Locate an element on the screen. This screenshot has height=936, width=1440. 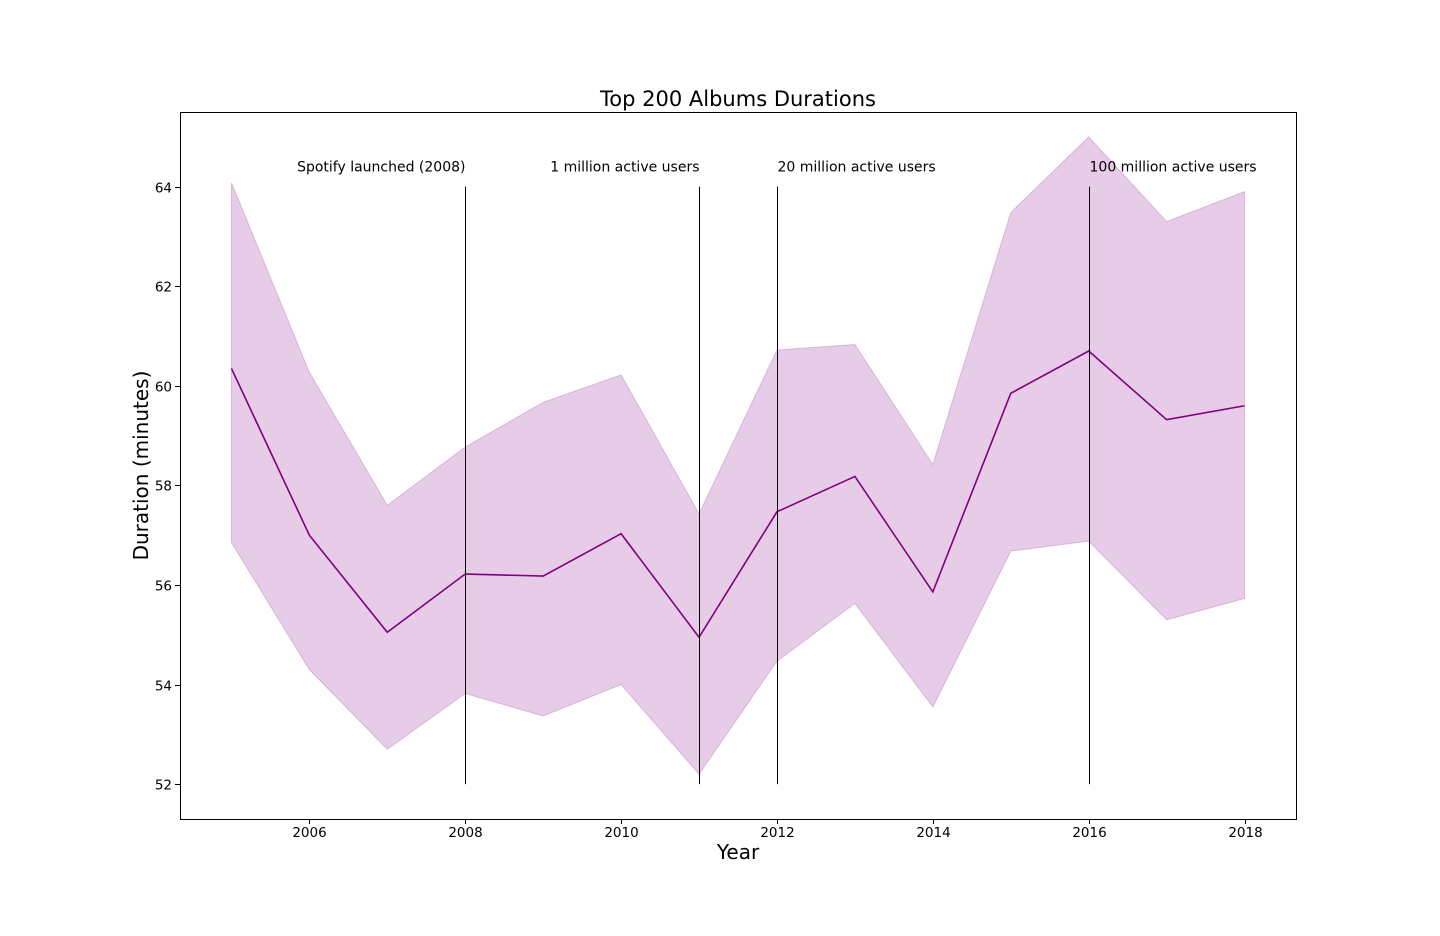
annotation-label: 100 million active users is located at coordinates (1173, 168).